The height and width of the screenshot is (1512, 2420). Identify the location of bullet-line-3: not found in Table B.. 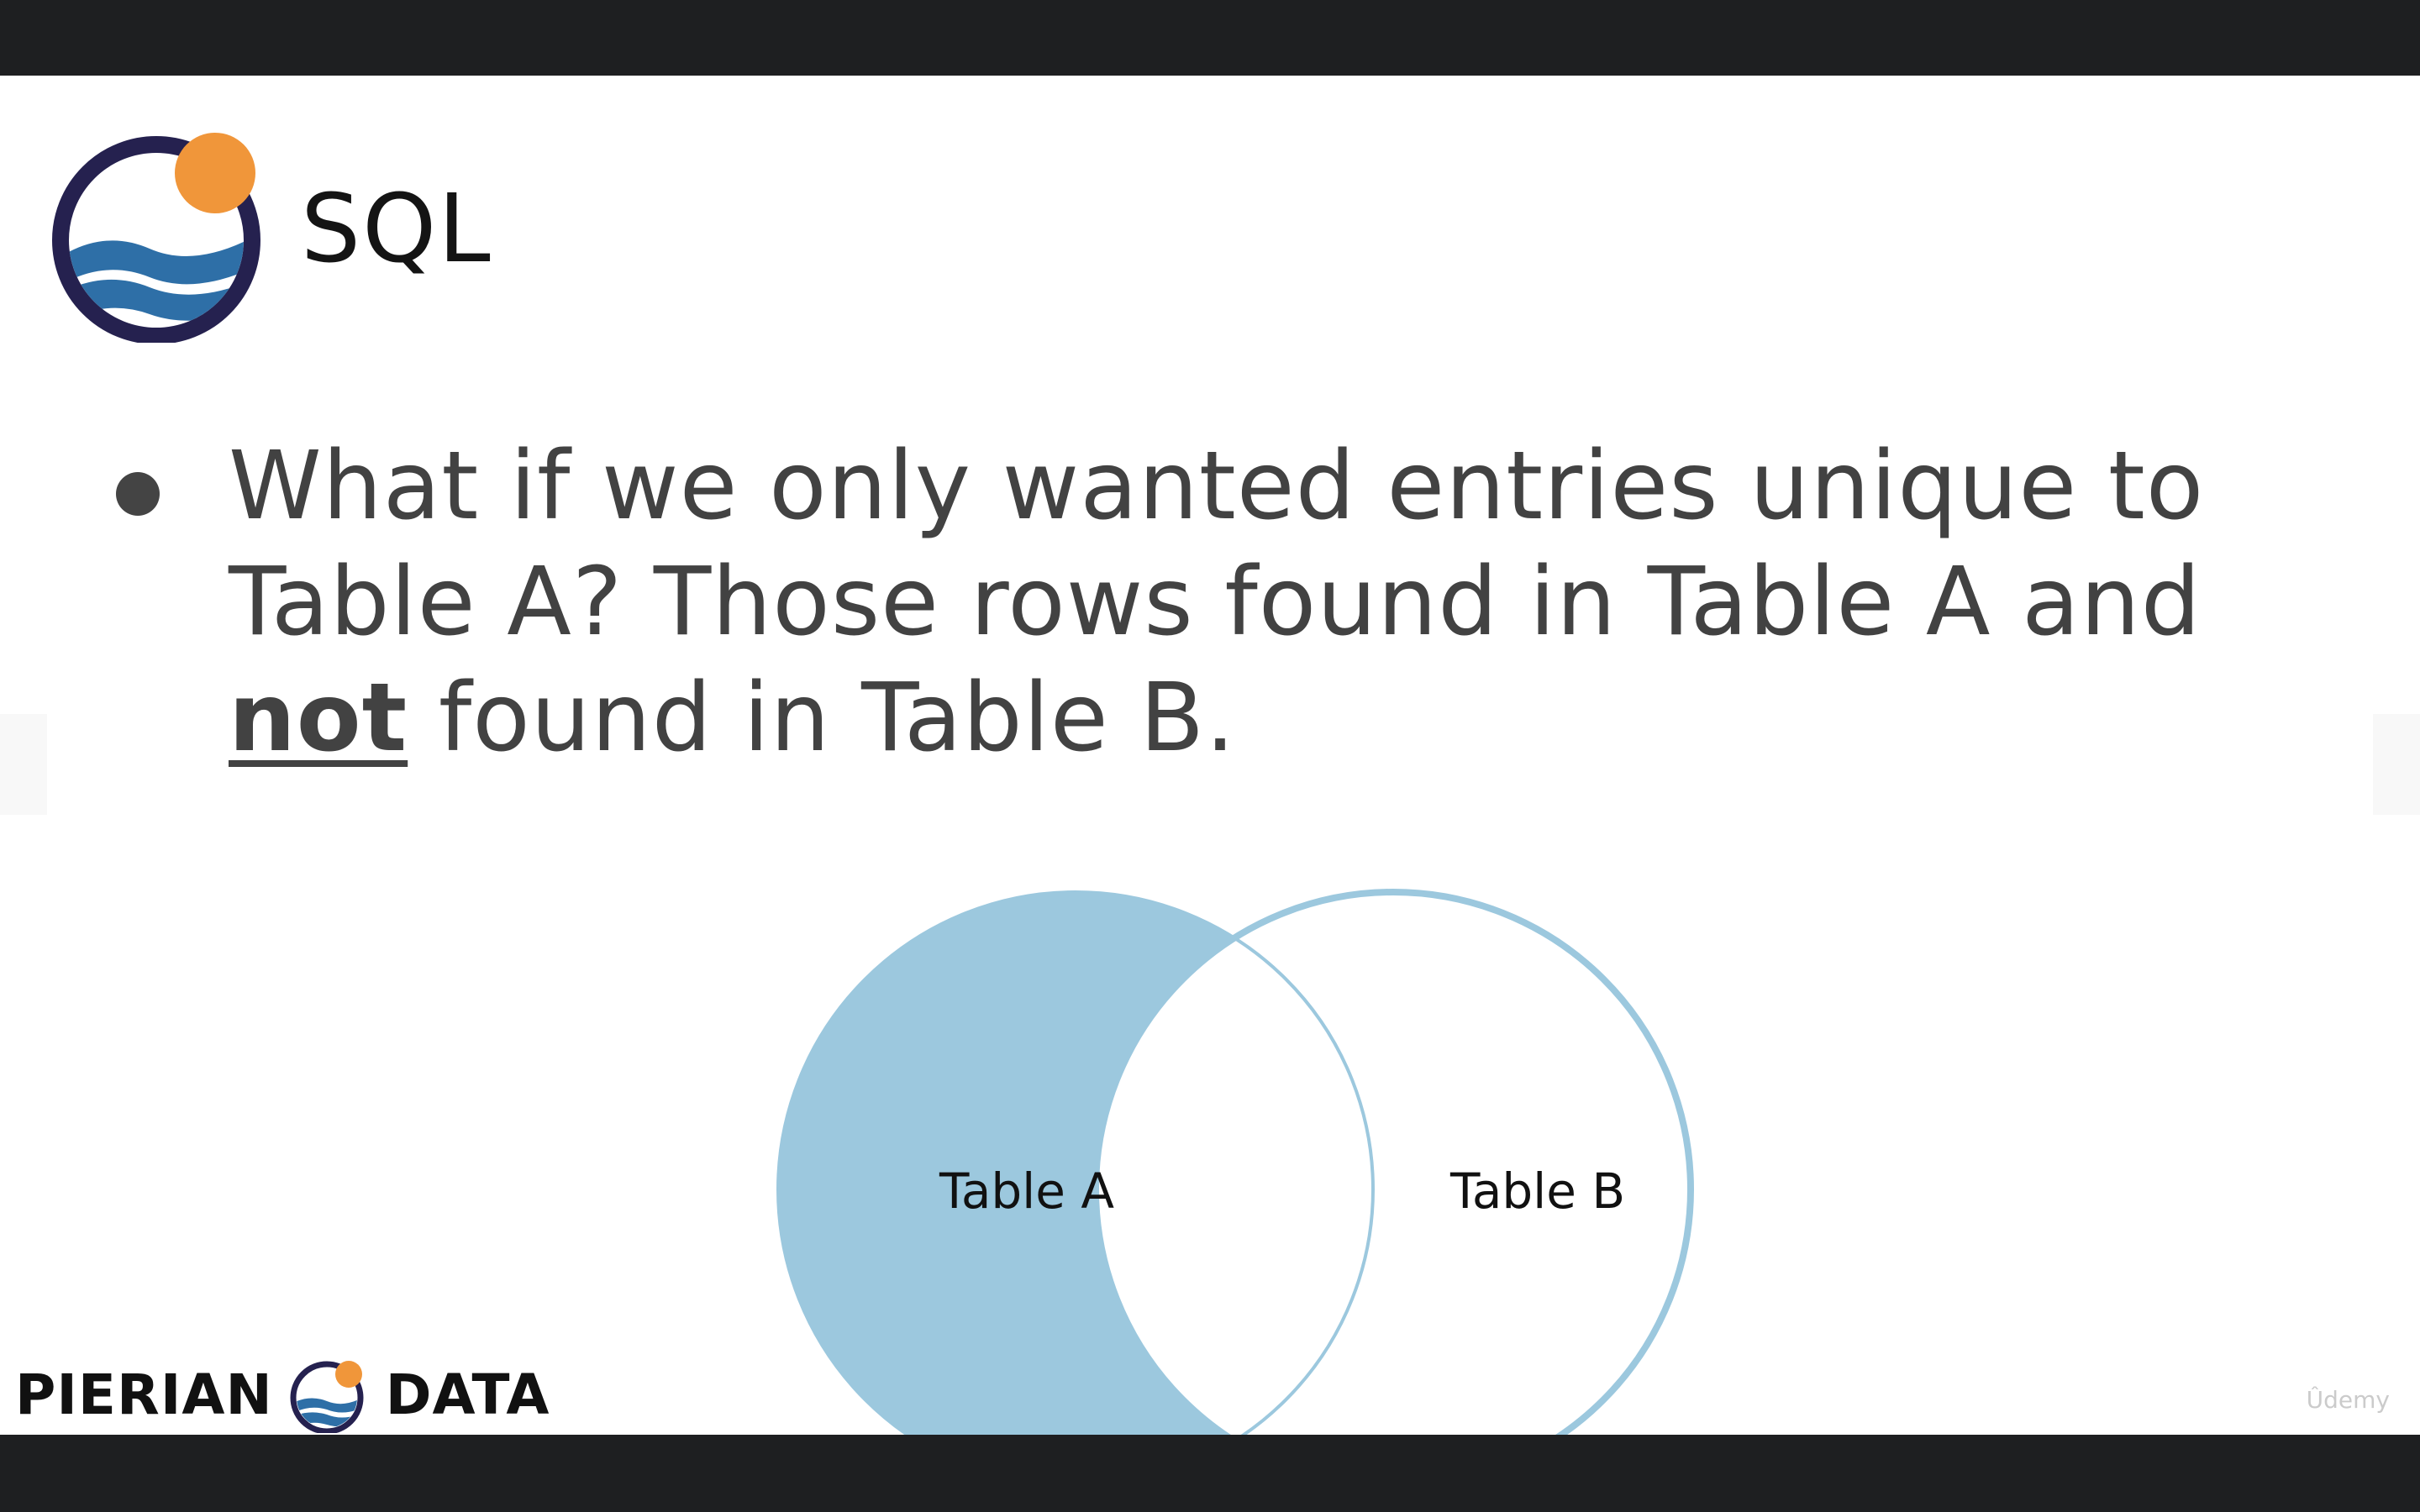
(1296, 718).